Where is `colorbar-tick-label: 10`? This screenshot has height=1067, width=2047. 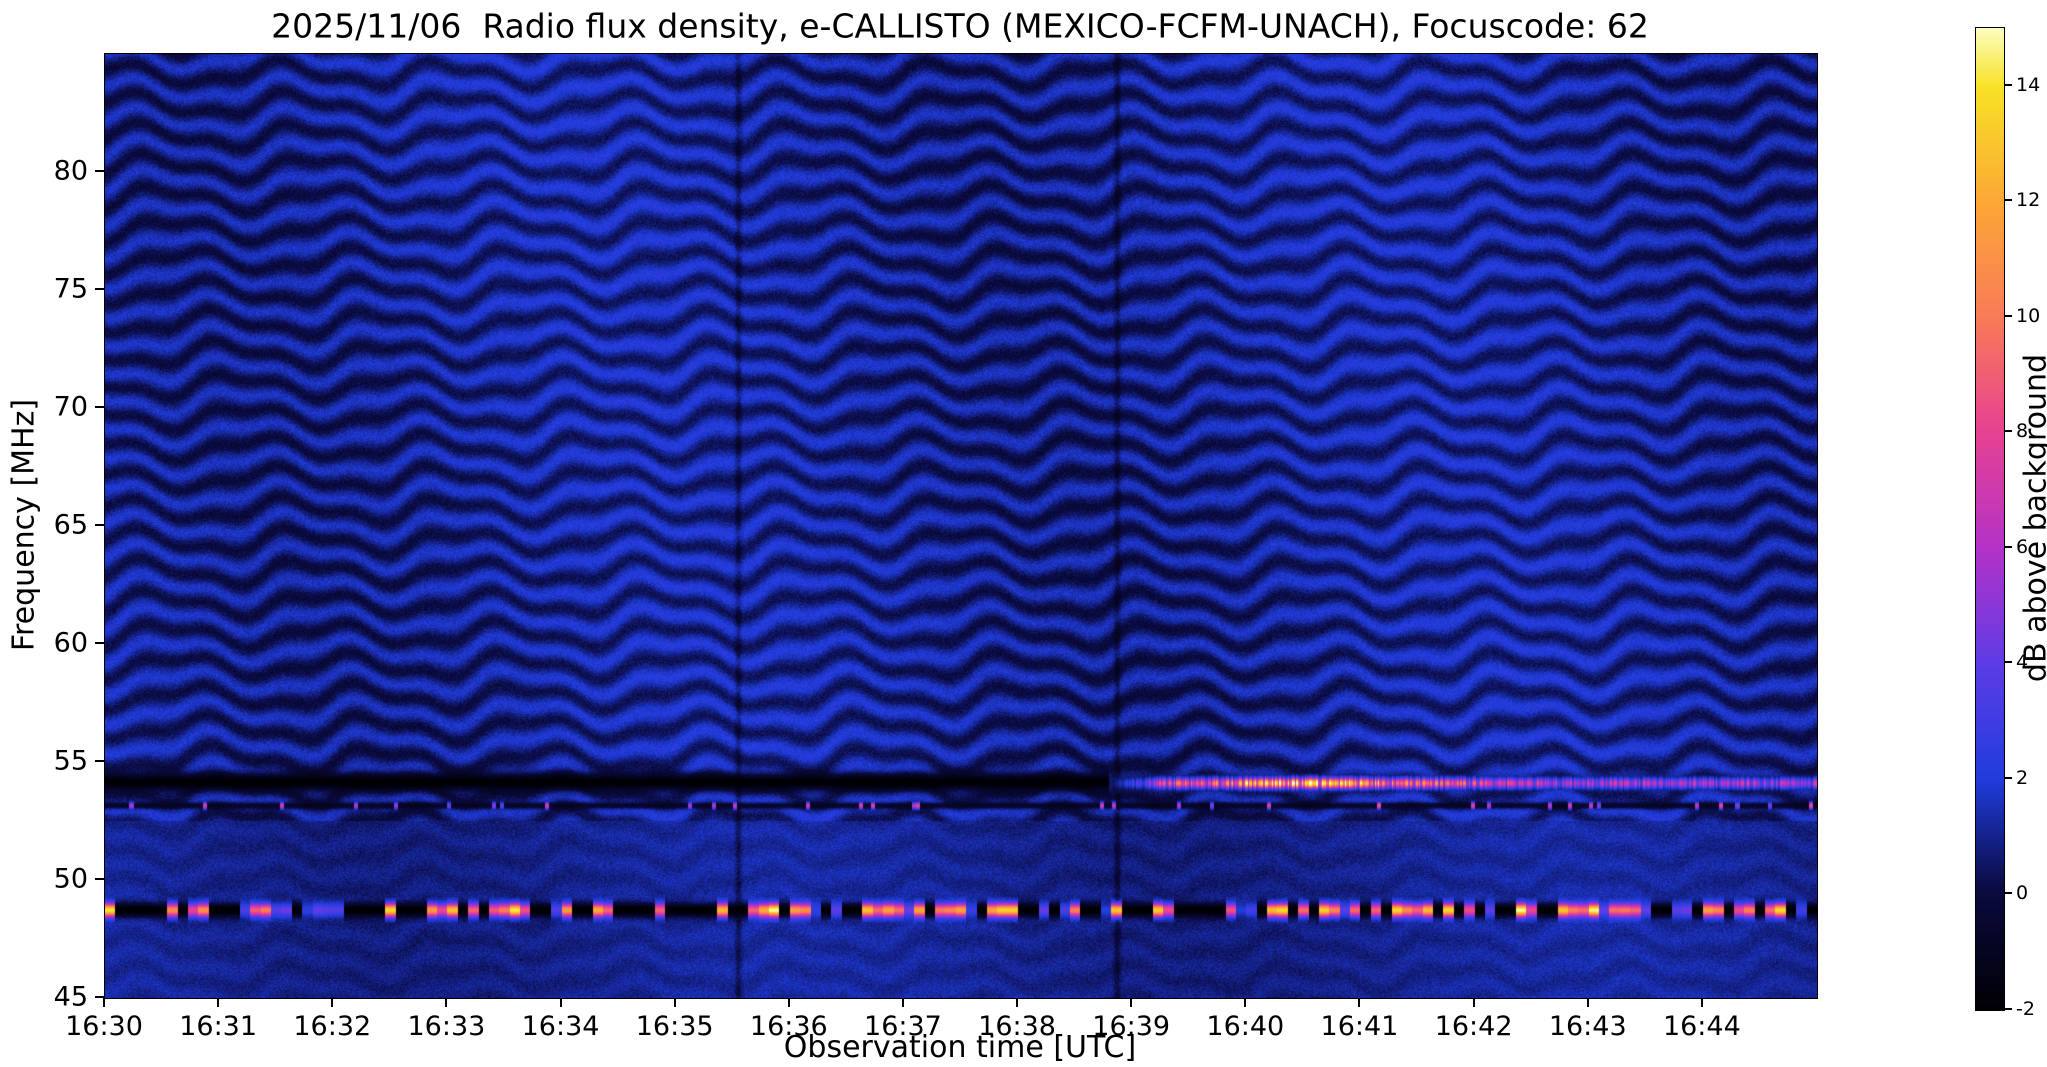
colorbar-tick-label: 10 is located at coordinates (2028, 315).